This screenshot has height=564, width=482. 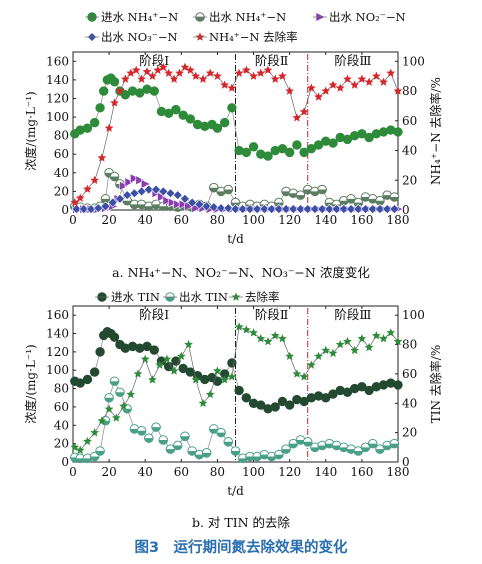 What do you see at coordinates (409, 180) in the screenshot?
I see `y2-tick-label: 20` at bounding box center [409, 180].